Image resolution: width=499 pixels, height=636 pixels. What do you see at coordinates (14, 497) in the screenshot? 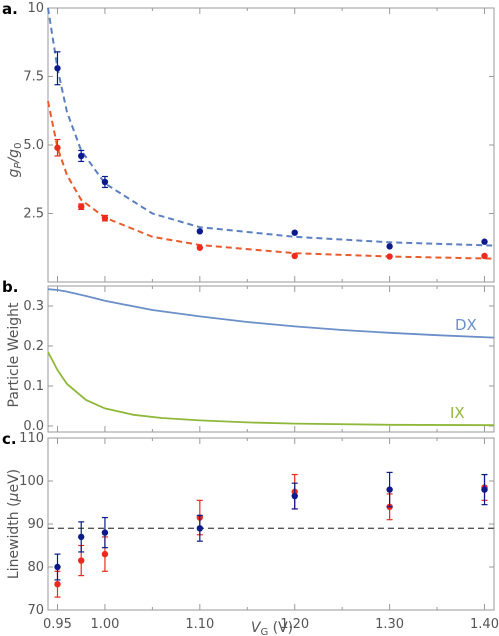
I see `panel-c-ylabel-mu: μ` at bounding box center [14, 497].